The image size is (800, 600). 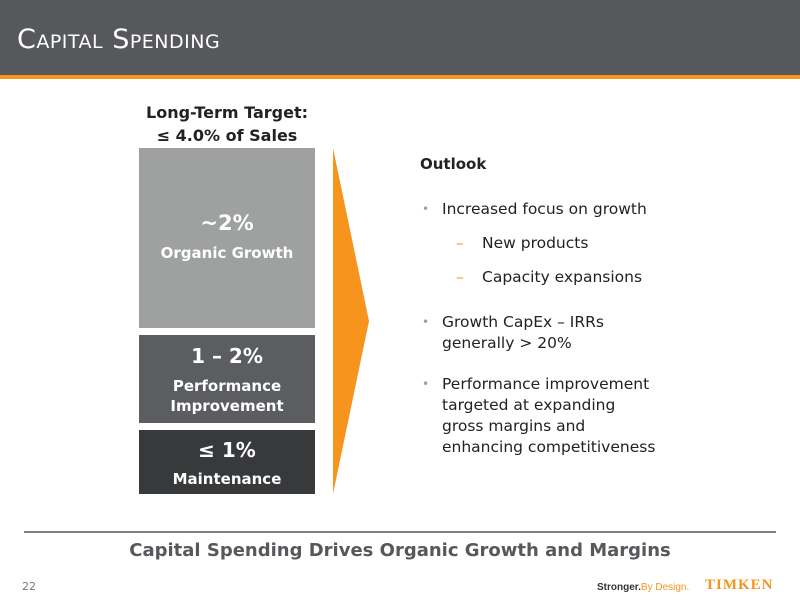 I want to click on title-bar, so click(x=400, y=37).